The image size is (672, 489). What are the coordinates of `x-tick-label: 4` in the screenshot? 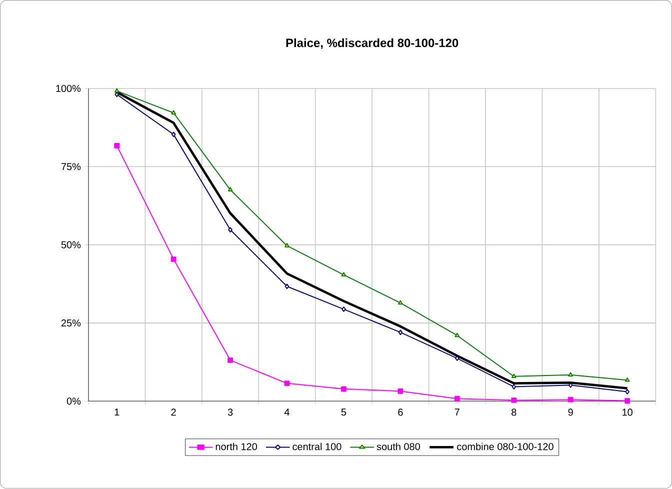 It's located at (287, 412).